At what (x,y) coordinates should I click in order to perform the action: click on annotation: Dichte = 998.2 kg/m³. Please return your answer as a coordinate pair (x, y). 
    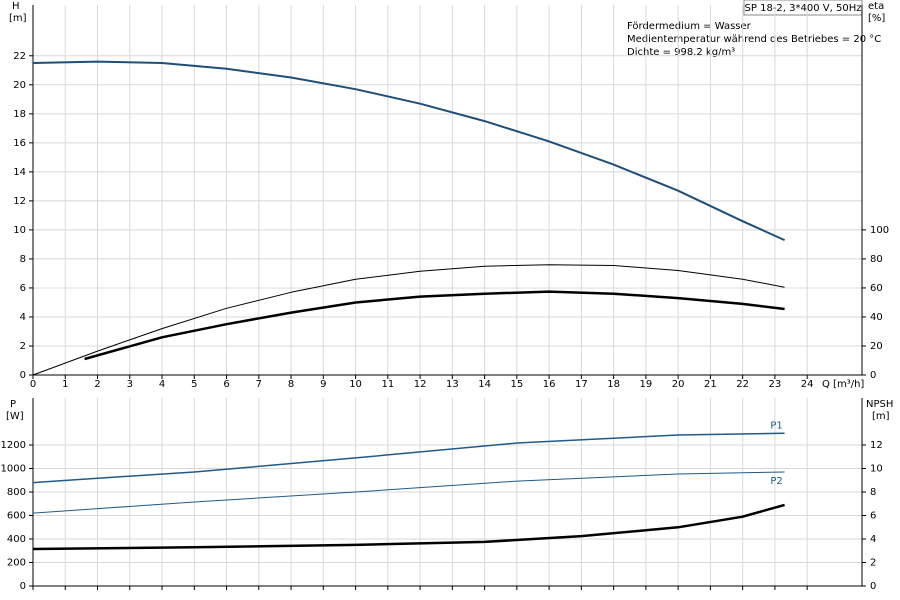
    Looking at the image, I should click on (681, 52).